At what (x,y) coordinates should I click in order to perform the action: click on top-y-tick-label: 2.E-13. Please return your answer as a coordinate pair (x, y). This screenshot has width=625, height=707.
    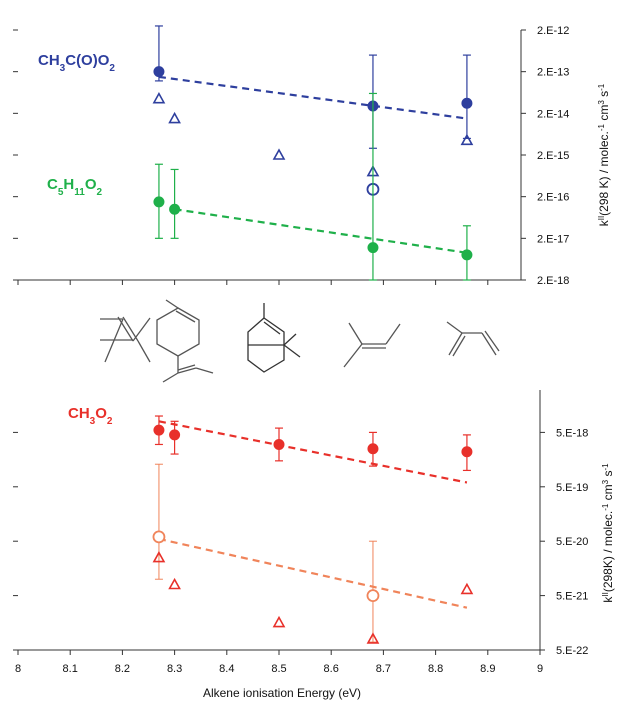
    Looking at the image, I should click on (553, 73).